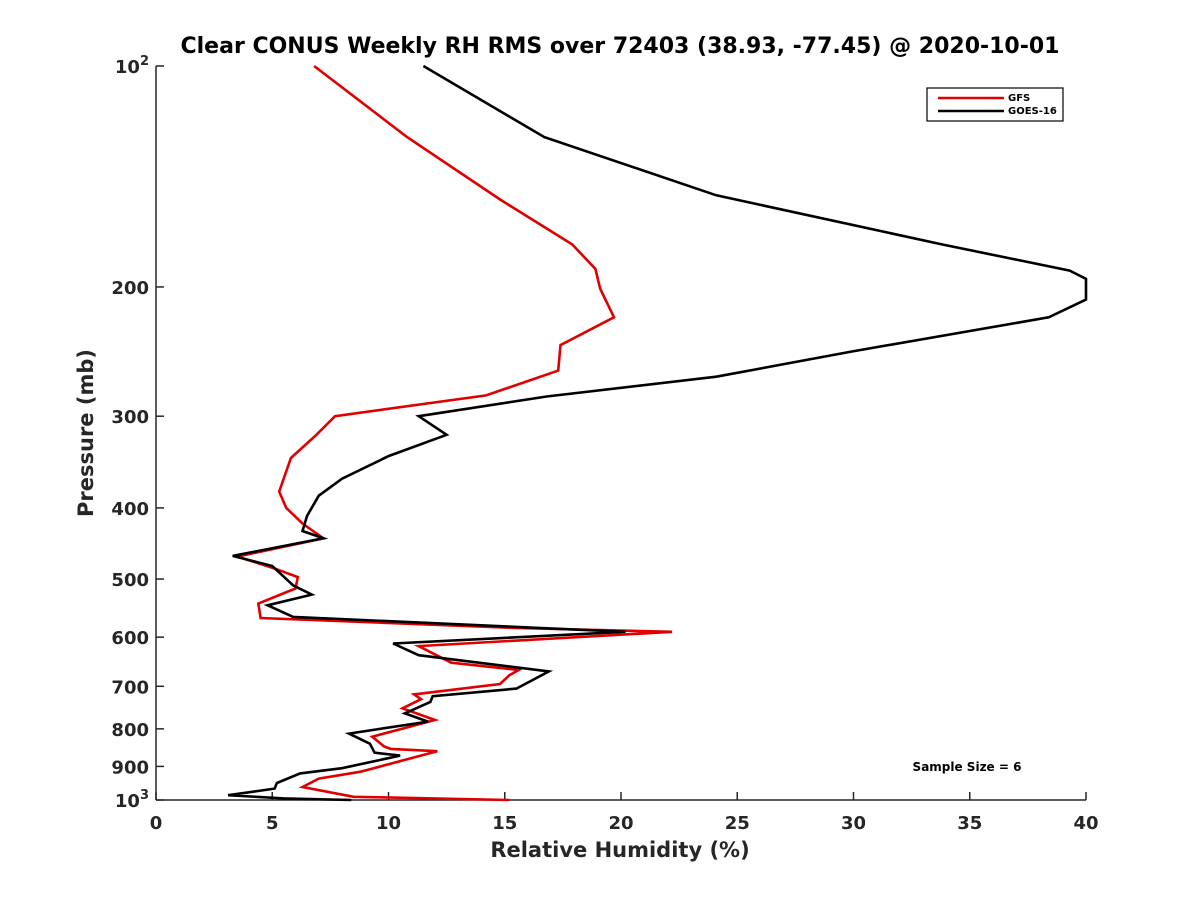  What do you see at coordinates (272, 823) in the screenshot?
I see `x-tick-label: 5` at bounding box center [272, 823].